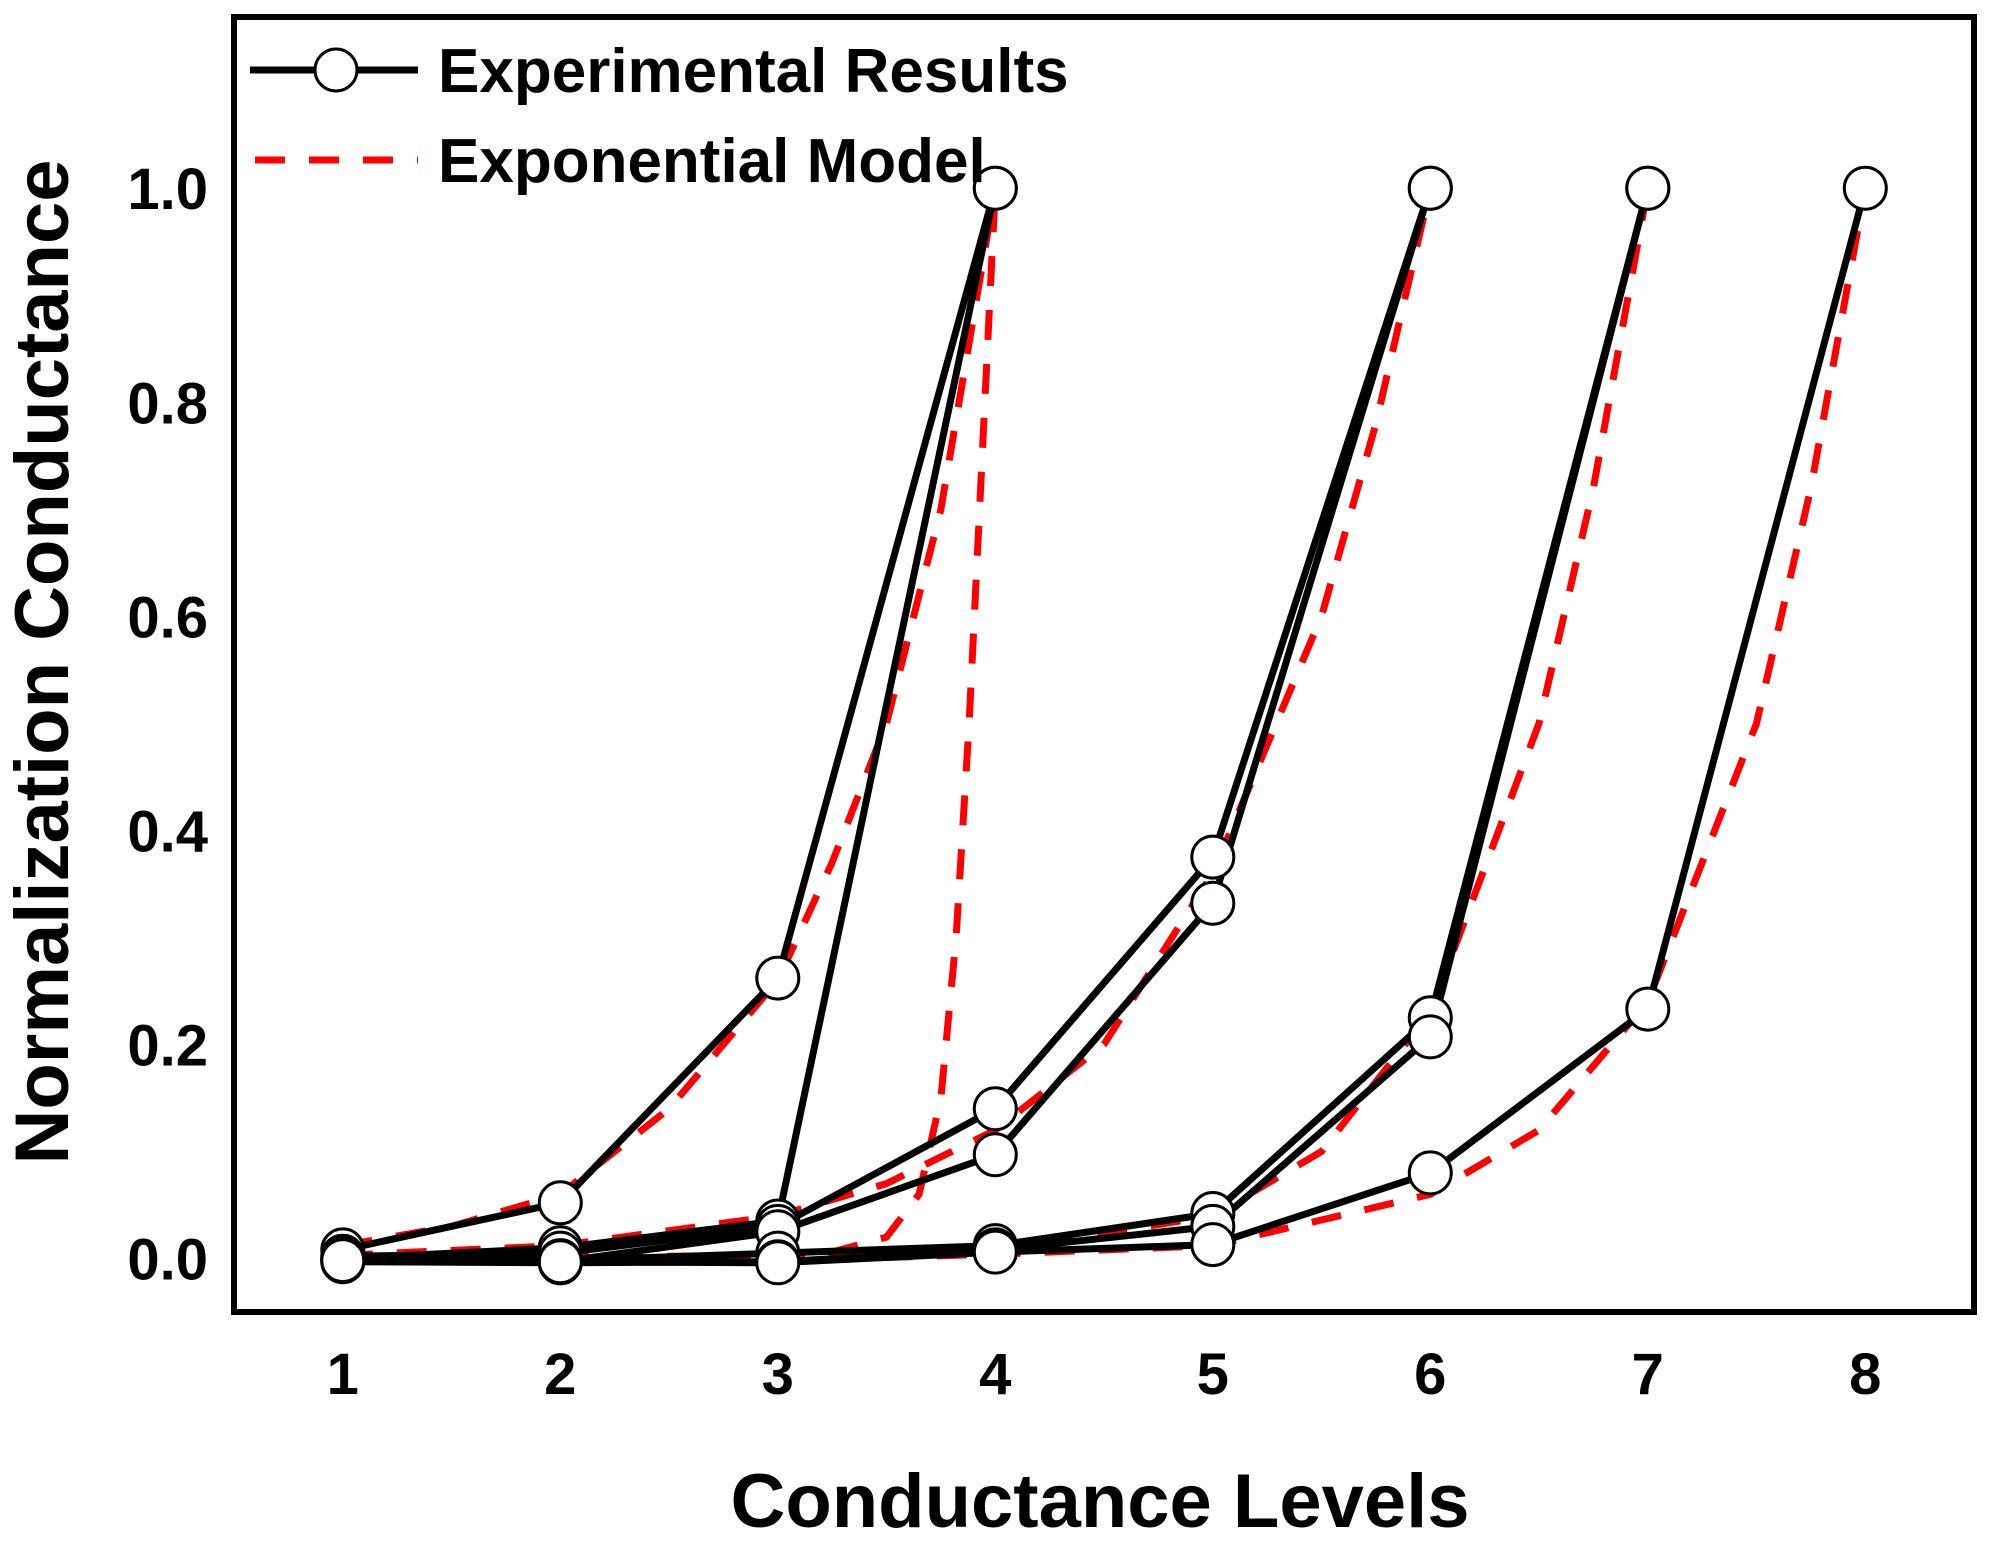 The width and height of the screenshot is (1989, 1542). What do you see at coordinates (343, 1374) in the screenshot?
I see `x-tick-label: 1` at bounding box center [343, 1374].